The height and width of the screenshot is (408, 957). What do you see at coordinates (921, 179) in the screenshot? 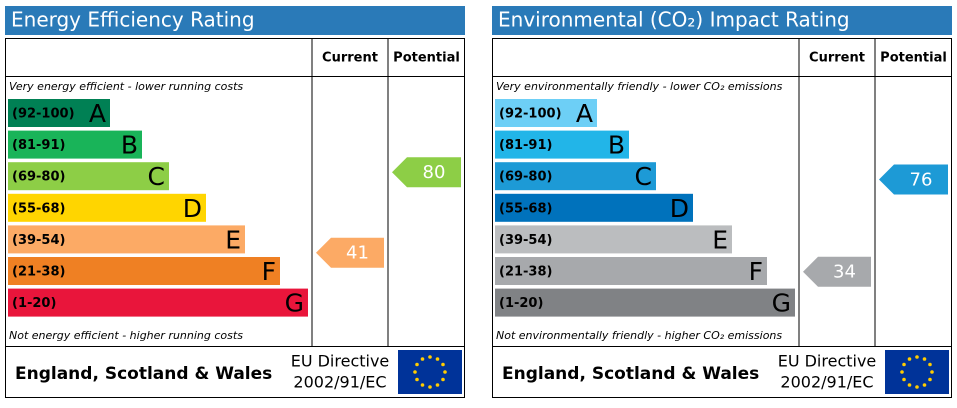
I see `rating-value: 76` at bounding box center [921, 179].